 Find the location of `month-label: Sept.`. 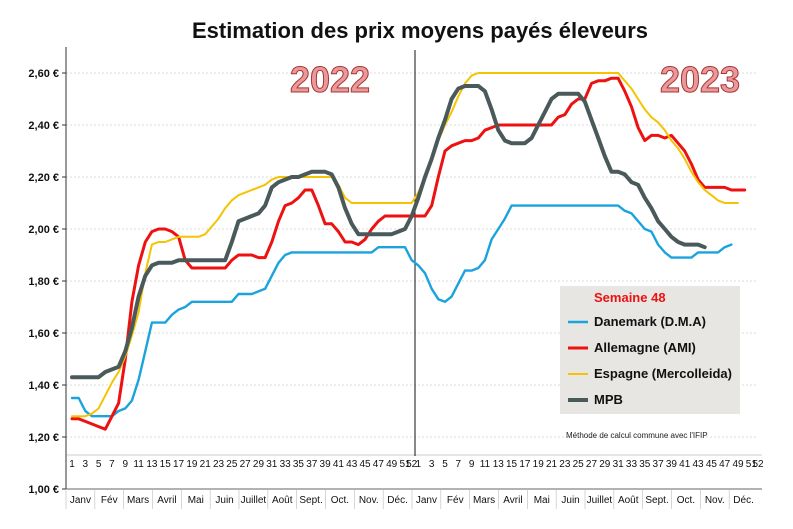

month-label: Sept. is located at coordinates (310, 500).